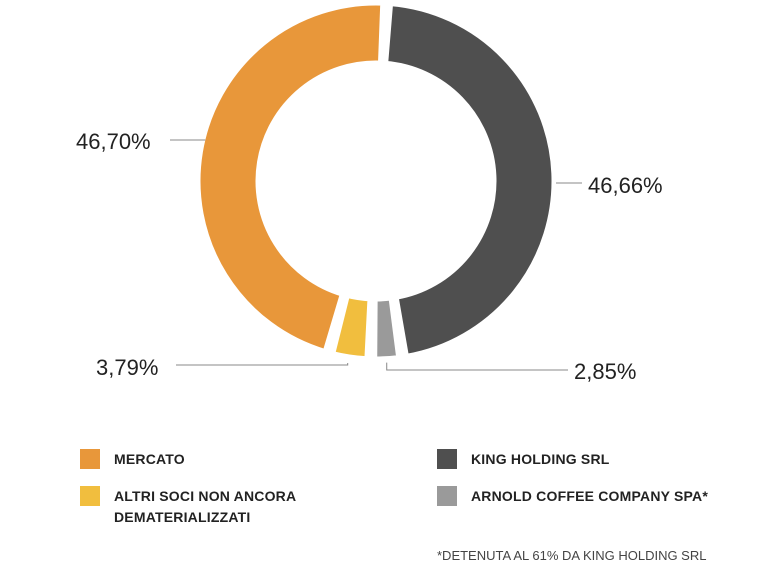 This screenshot has height=576, width=768. I want to click on pct-label-king-holding: 46,66%, so click(625, 185).